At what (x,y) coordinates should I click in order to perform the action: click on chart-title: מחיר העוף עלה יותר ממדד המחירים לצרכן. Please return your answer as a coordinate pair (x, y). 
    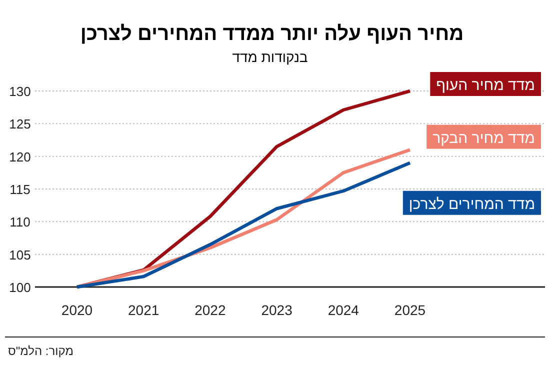
    Looking at the image, I should click on (272, 34).